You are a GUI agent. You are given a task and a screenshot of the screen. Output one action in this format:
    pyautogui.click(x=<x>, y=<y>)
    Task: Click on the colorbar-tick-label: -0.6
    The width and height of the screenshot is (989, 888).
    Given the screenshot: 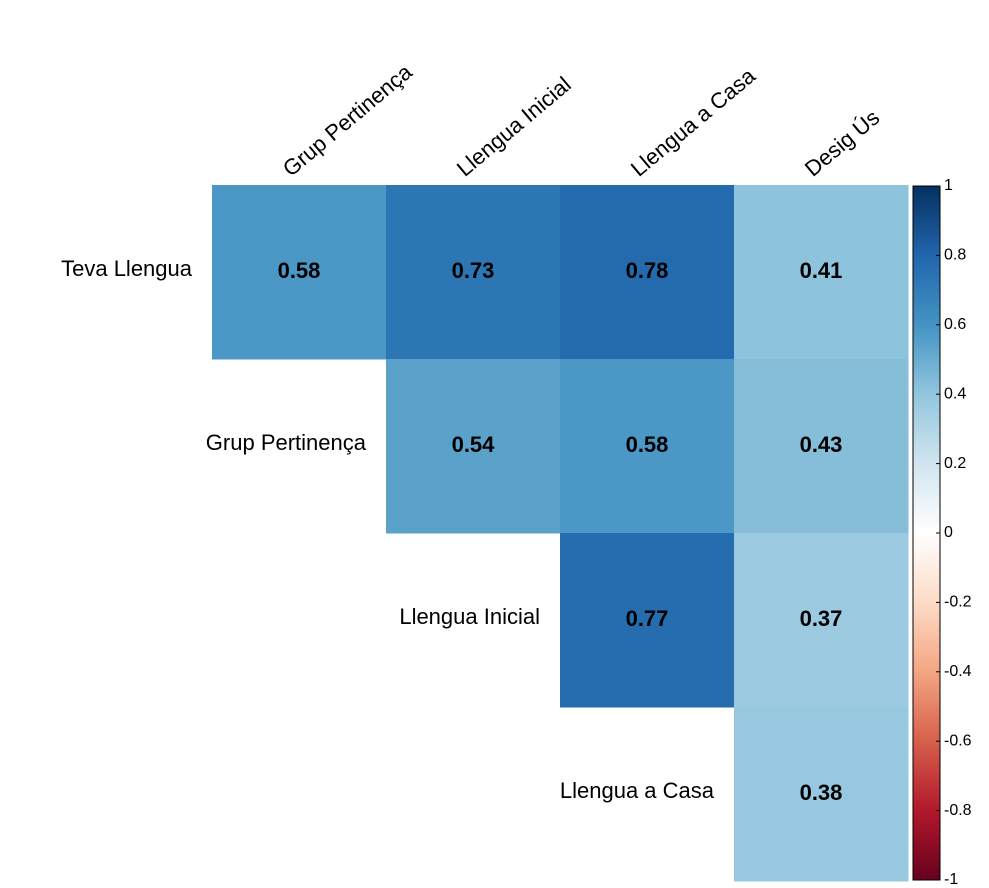 What is the action you would take?
    pyautogui.click(x=958, y=740)
    